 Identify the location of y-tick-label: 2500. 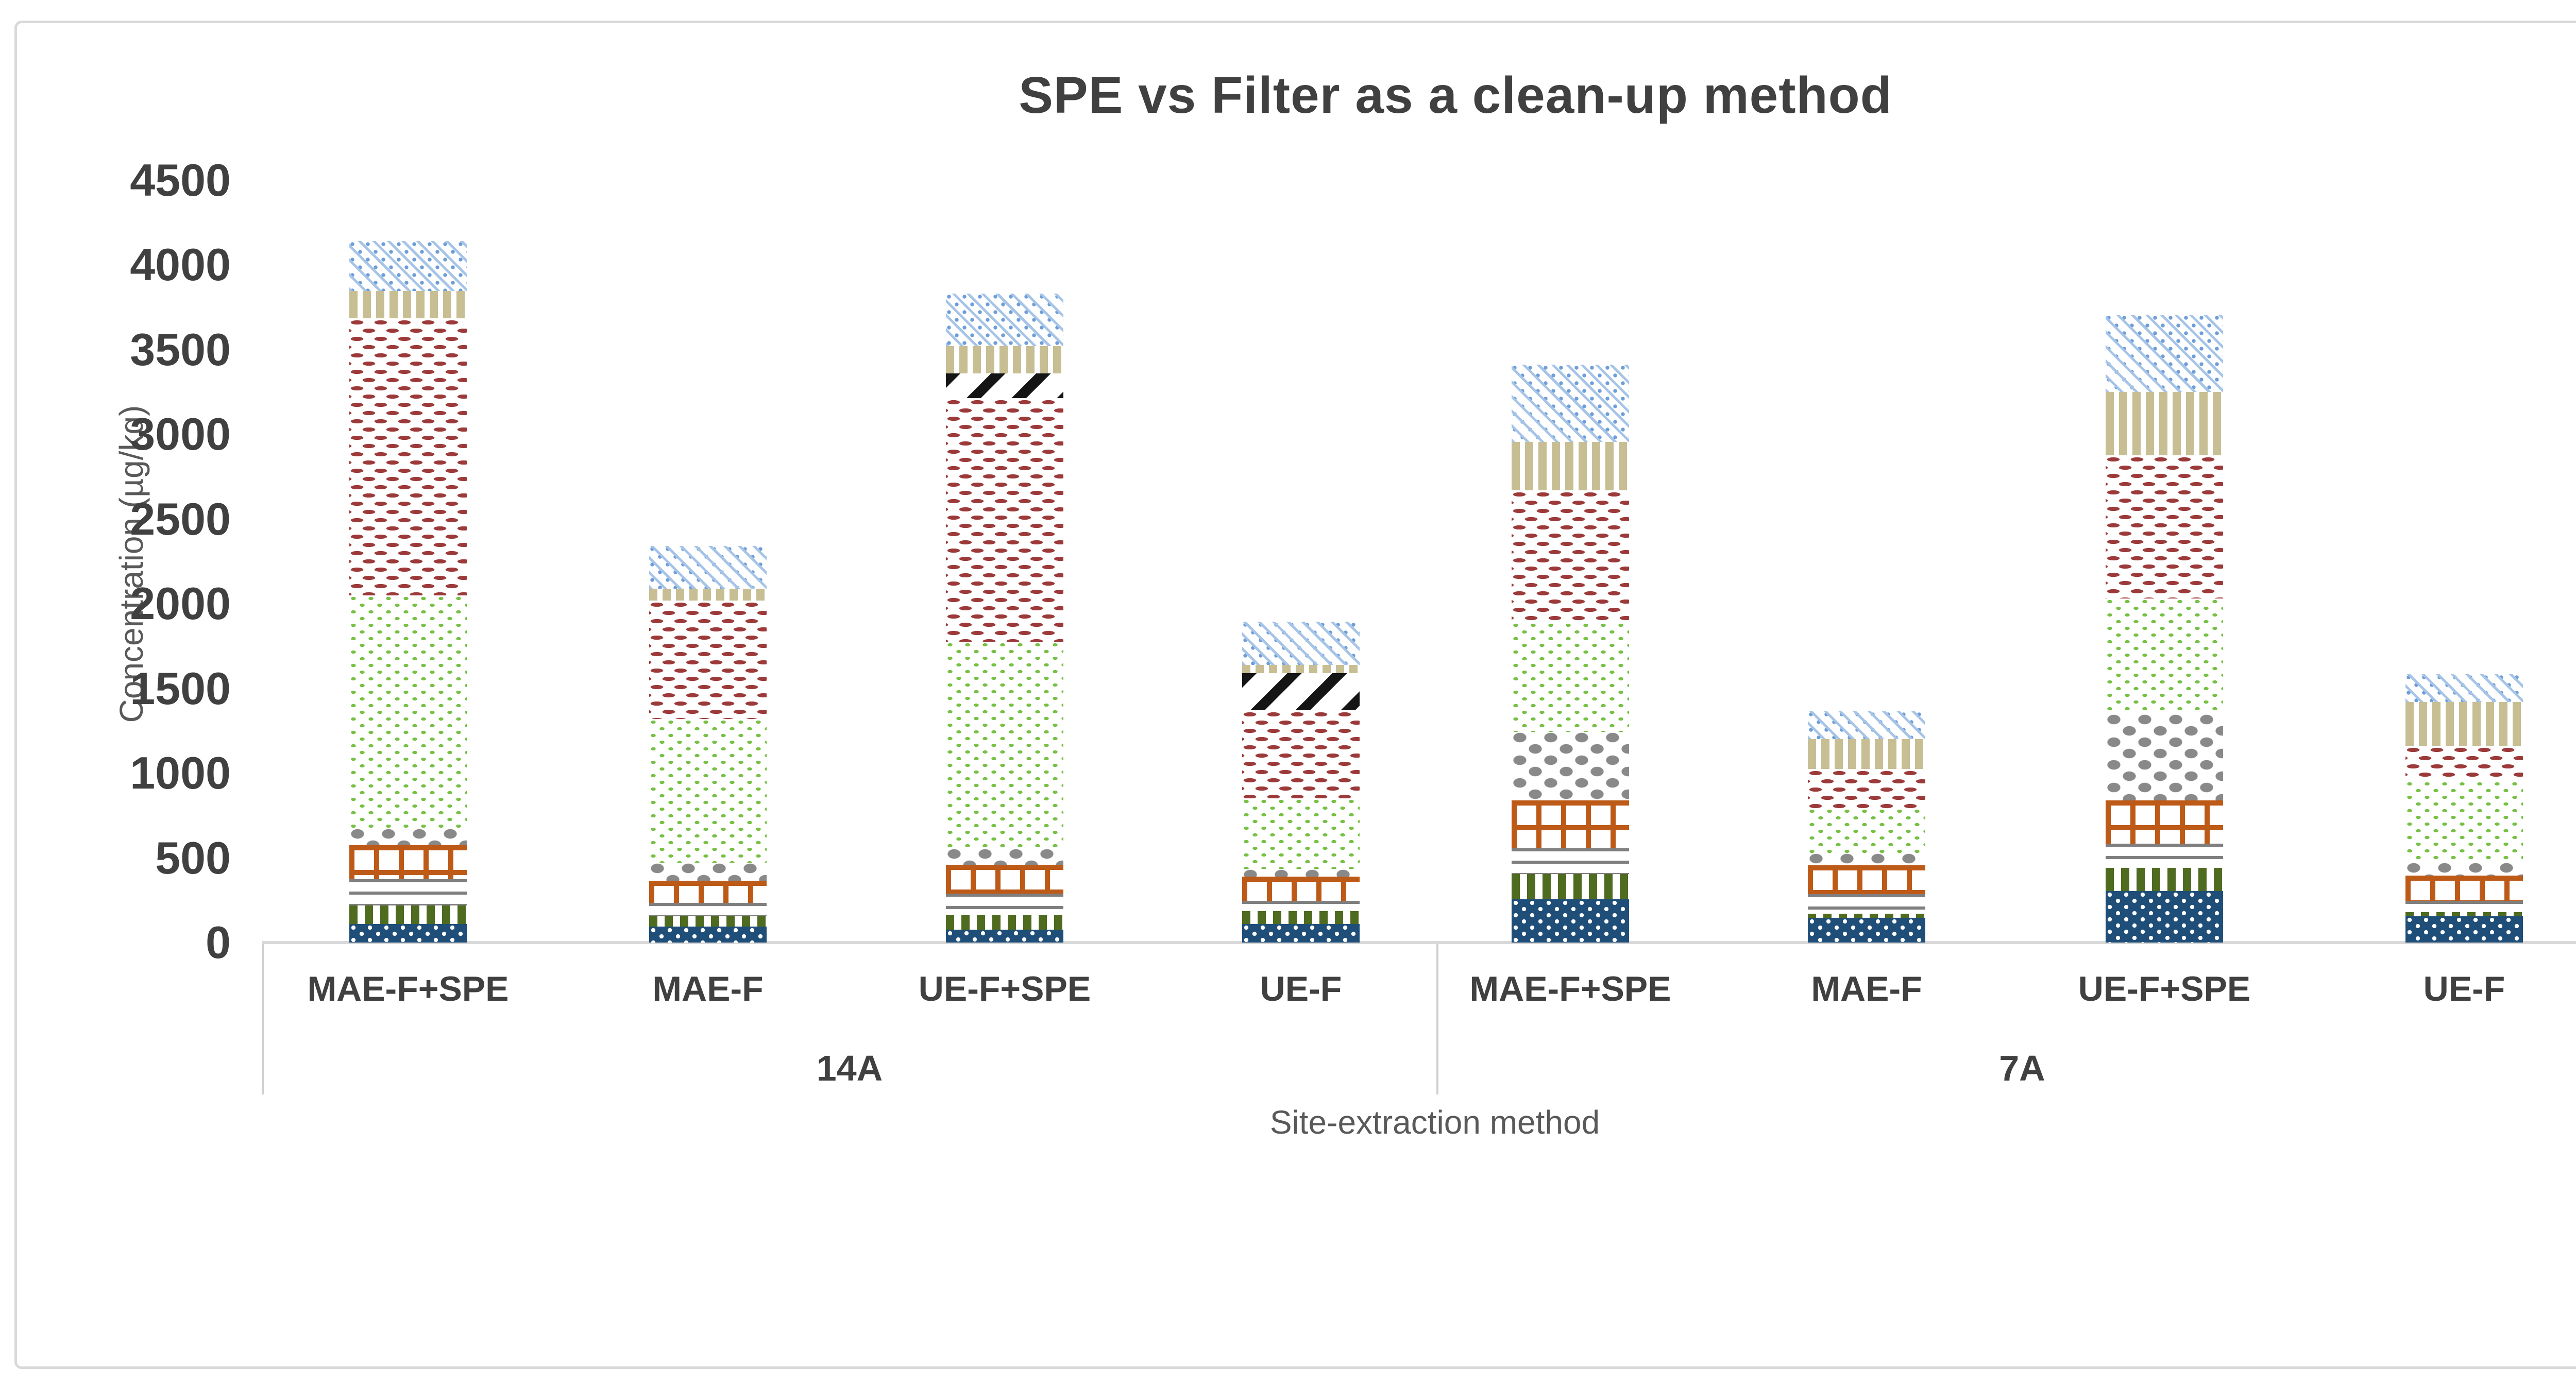
(180, 518).